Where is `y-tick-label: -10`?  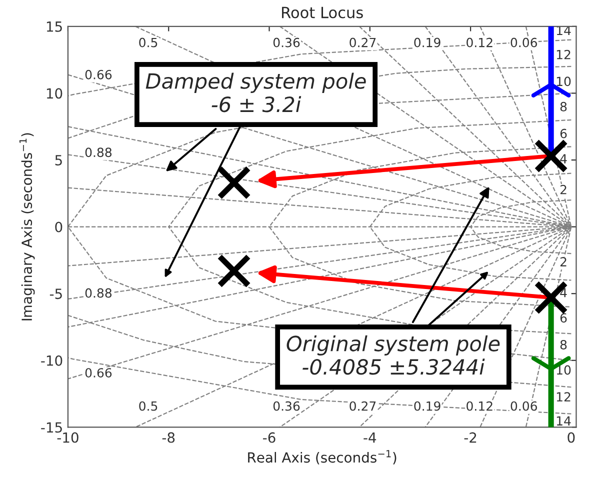 y-tick-label: -10 is located at coordinates (51, 360).